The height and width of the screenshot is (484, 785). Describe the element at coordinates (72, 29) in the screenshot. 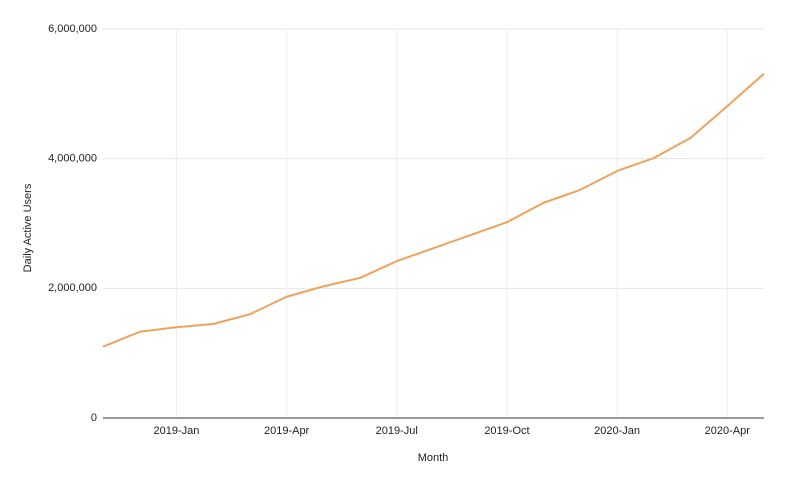

I see `y-tick-label: 6,000,000` at that location.